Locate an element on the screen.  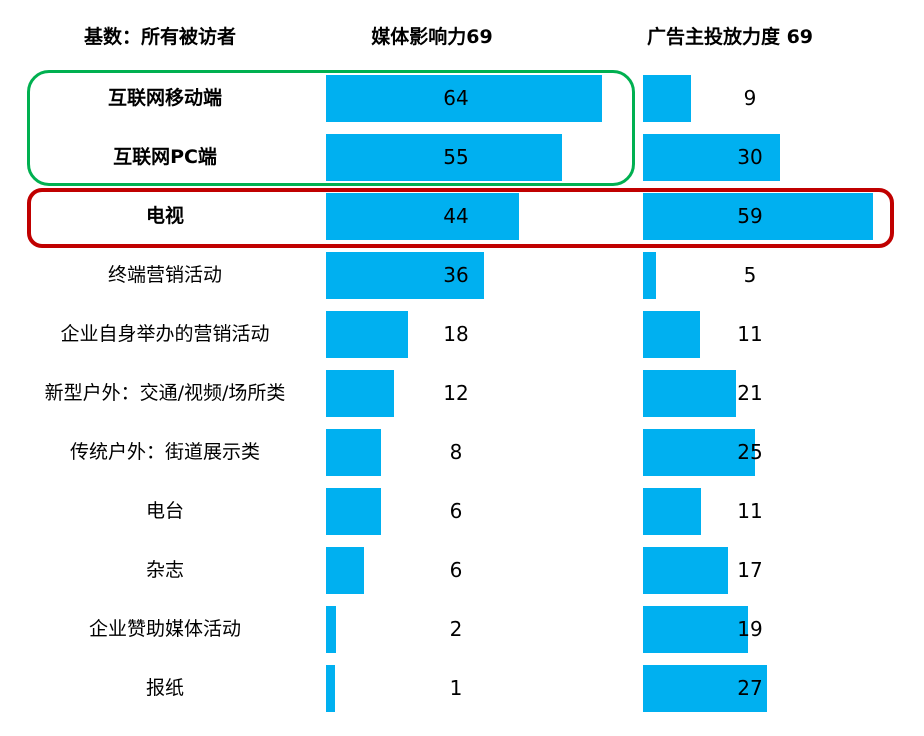
category-label: 企业赞助媒体活动 is located at coordinates (164, 629).